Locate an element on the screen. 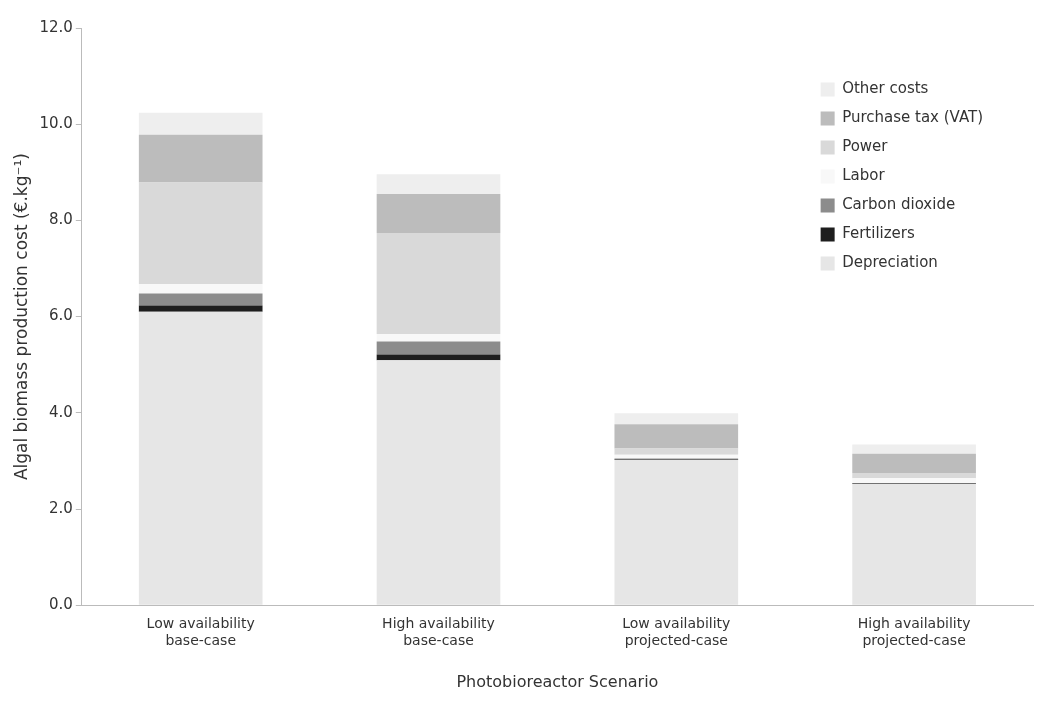 This screenshot has height=706, width=1063. y-tick-label: 6.0 is located at coordinates (60, 315).